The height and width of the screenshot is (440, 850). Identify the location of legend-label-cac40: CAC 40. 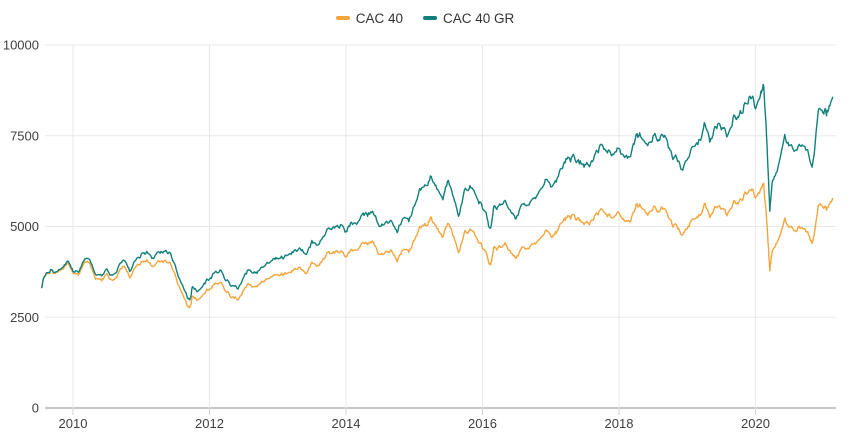
(379, 18).